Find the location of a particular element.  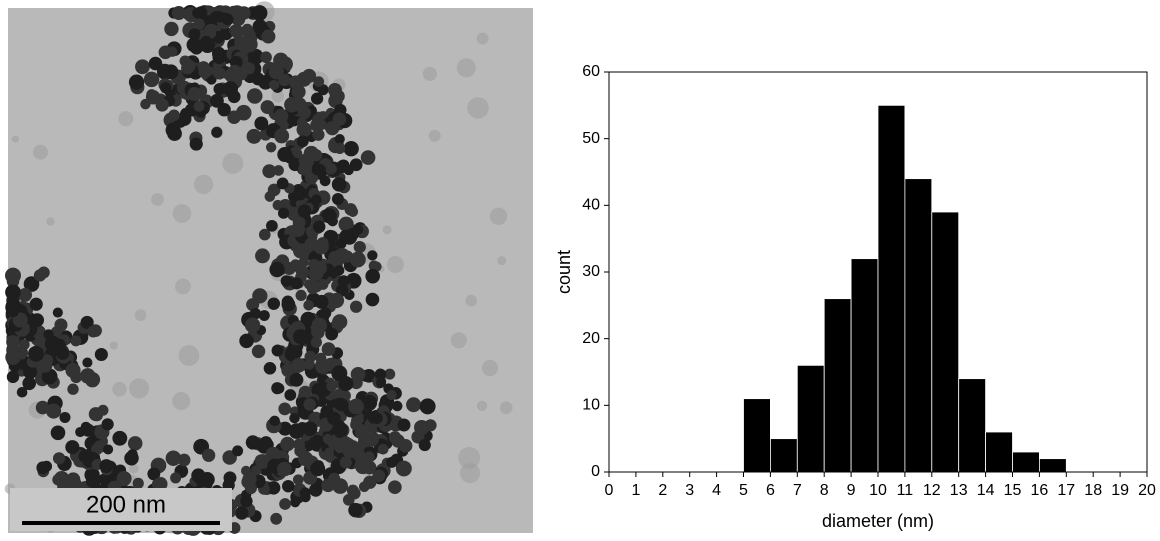

y-tick-label: 40 is located at coordinates (591, 205).